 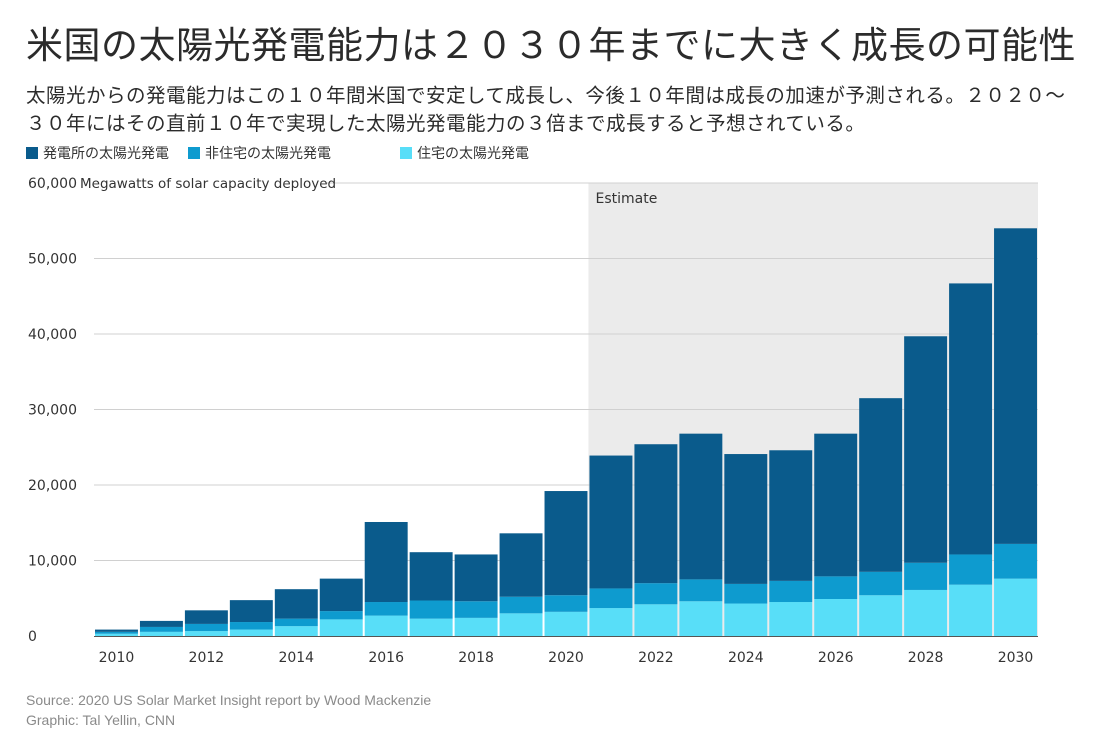 I want to click on bar-segment-non_residential-2024, so click(x=746, y=593).